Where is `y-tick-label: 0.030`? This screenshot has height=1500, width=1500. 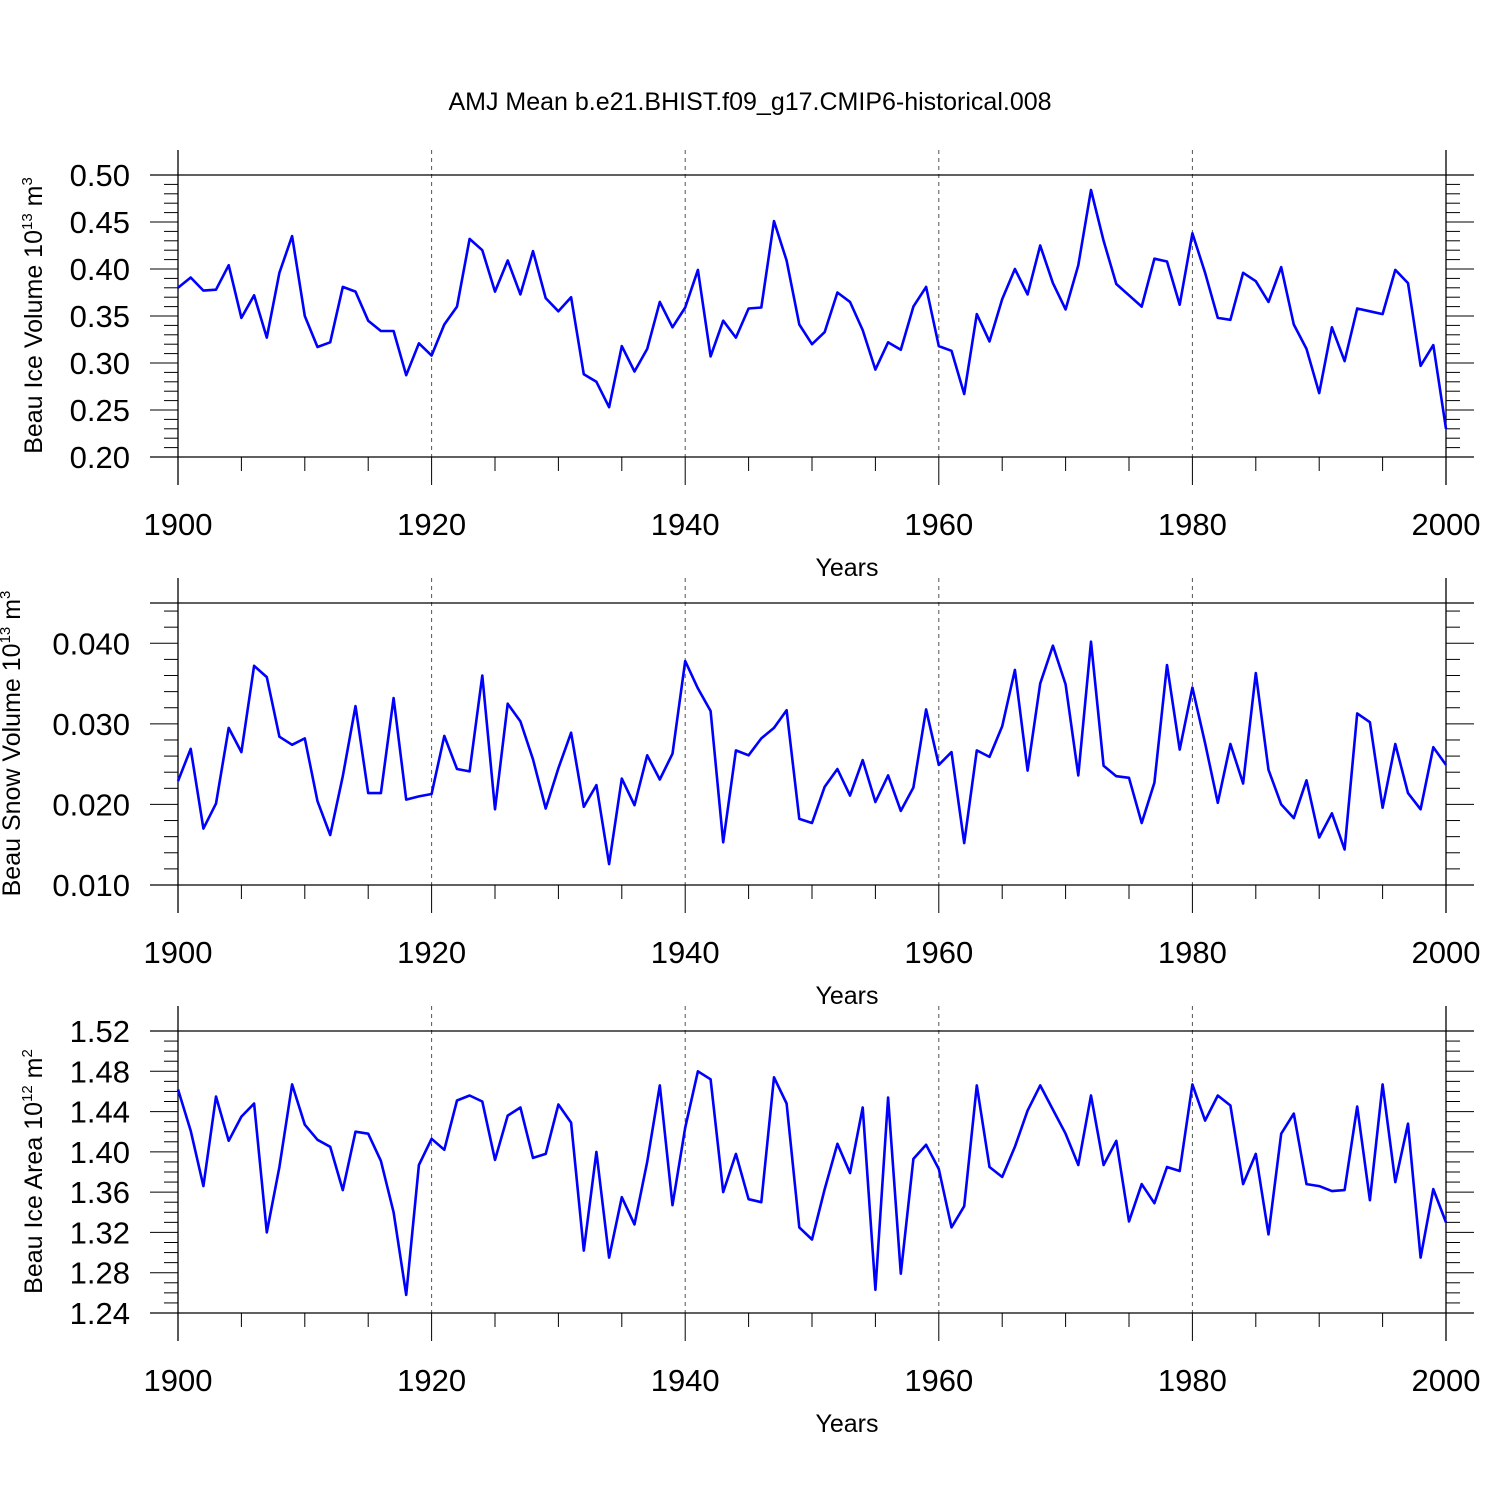
y-tick-label: 0.030 is located at coordinates (91, 724).